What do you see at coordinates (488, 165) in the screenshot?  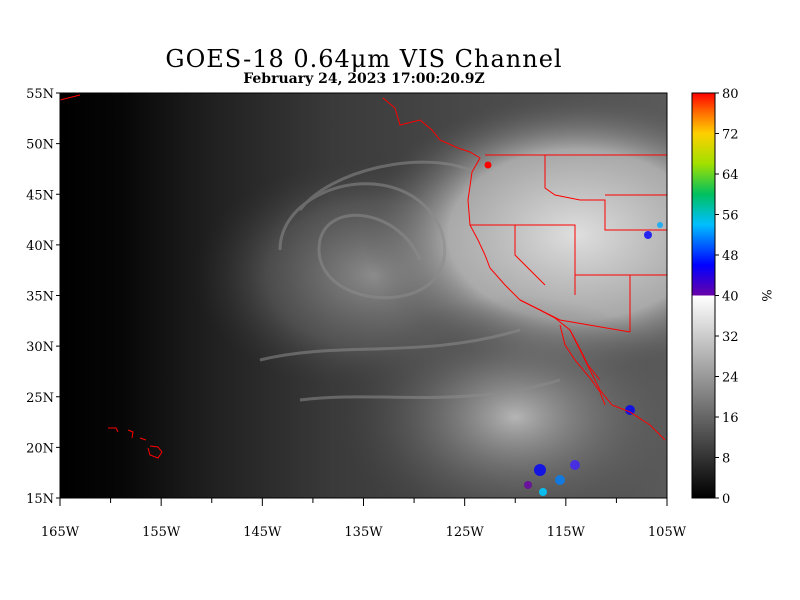 I see `puget-marker` at bounding box center [488, 165].